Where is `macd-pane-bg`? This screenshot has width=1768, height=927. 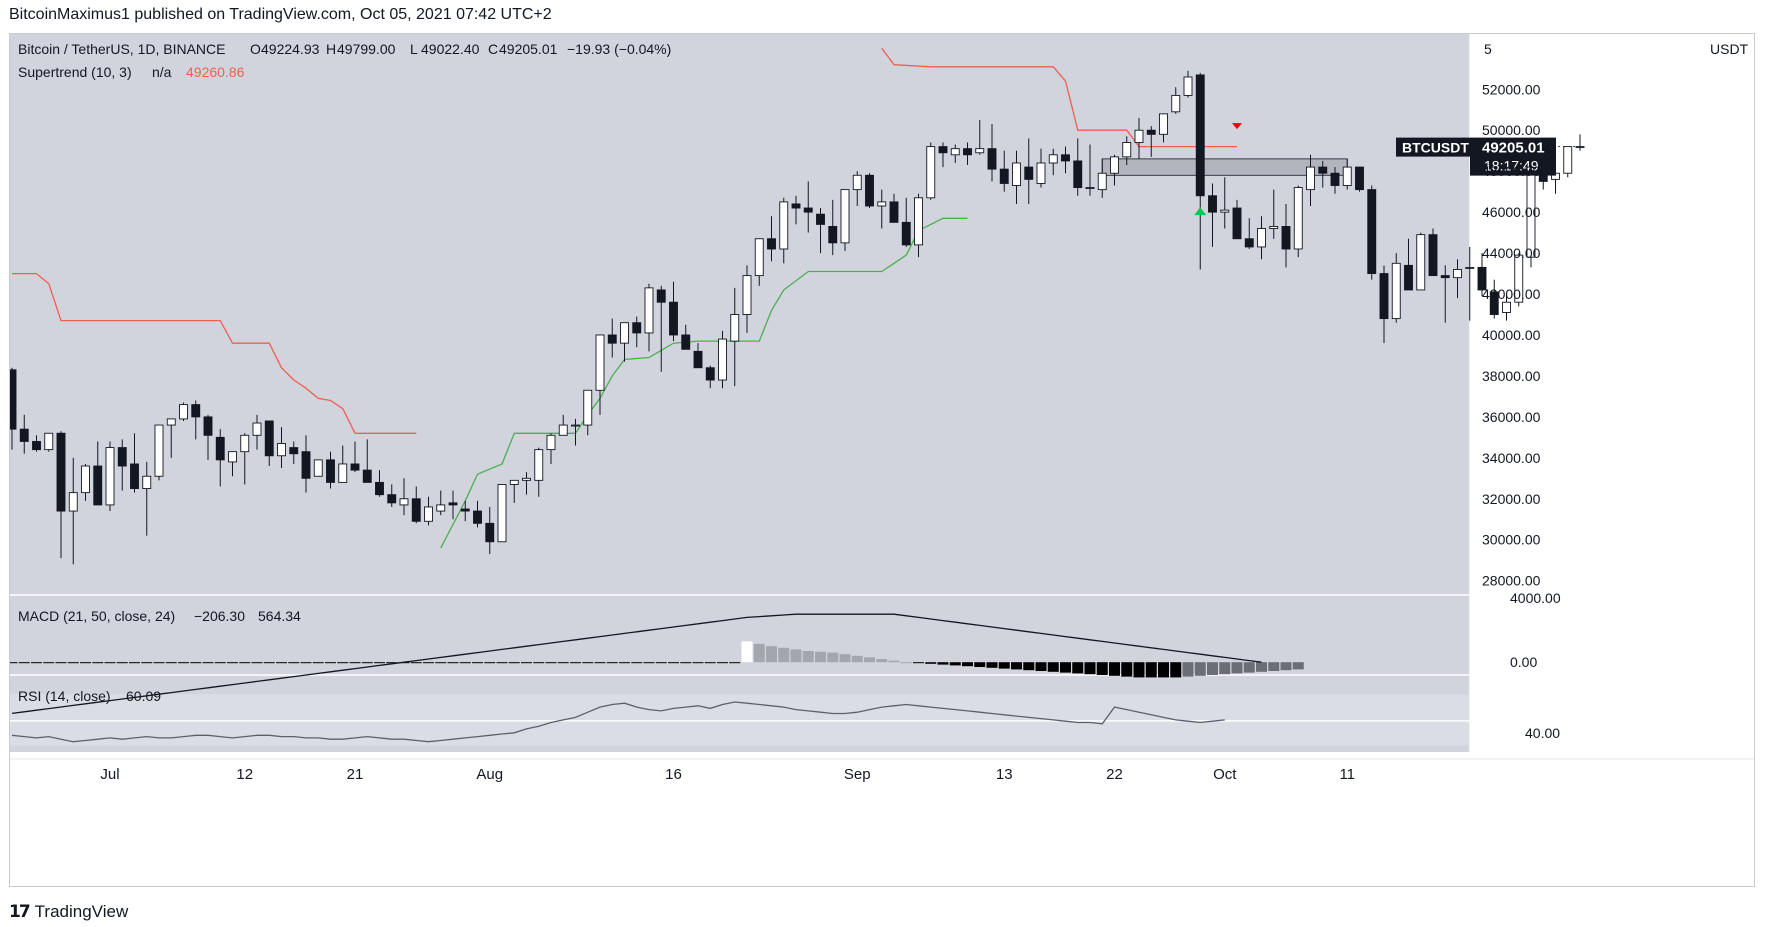
macd-pane-bg is located at coordinates (740, 635).